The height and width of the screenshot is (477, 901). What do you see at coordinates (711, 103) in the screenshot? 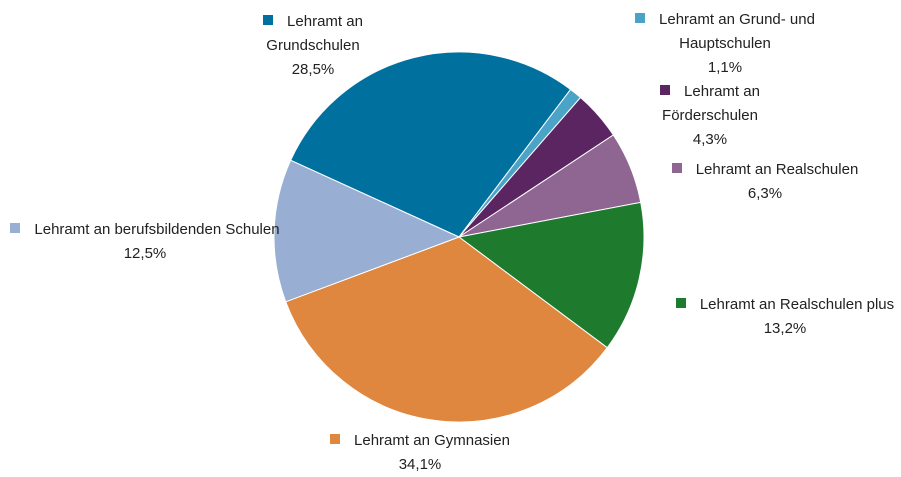
I see `category-label: Lehramt an Förderschulen` at bounding box center [711, 103].